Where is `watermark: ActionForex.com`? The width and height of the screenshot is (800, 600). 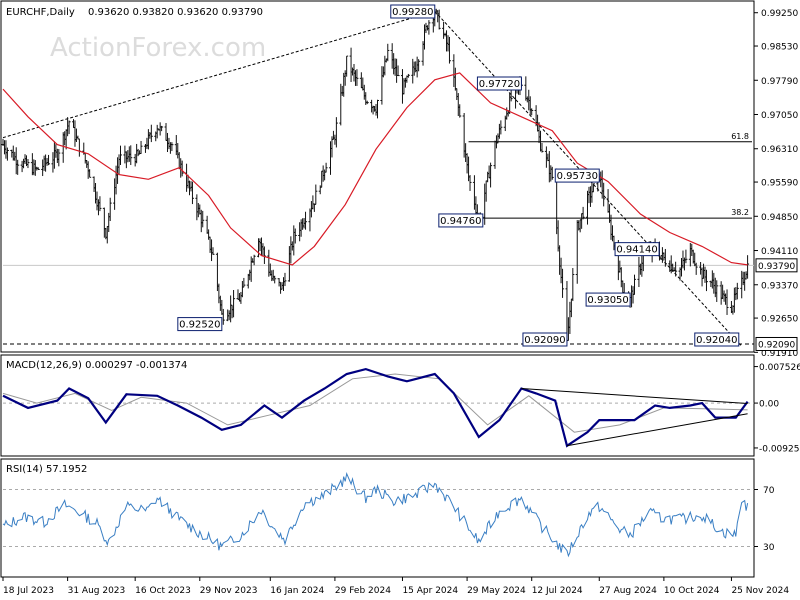 watermark: ActionForex.com is located at coordinates (158, 48).